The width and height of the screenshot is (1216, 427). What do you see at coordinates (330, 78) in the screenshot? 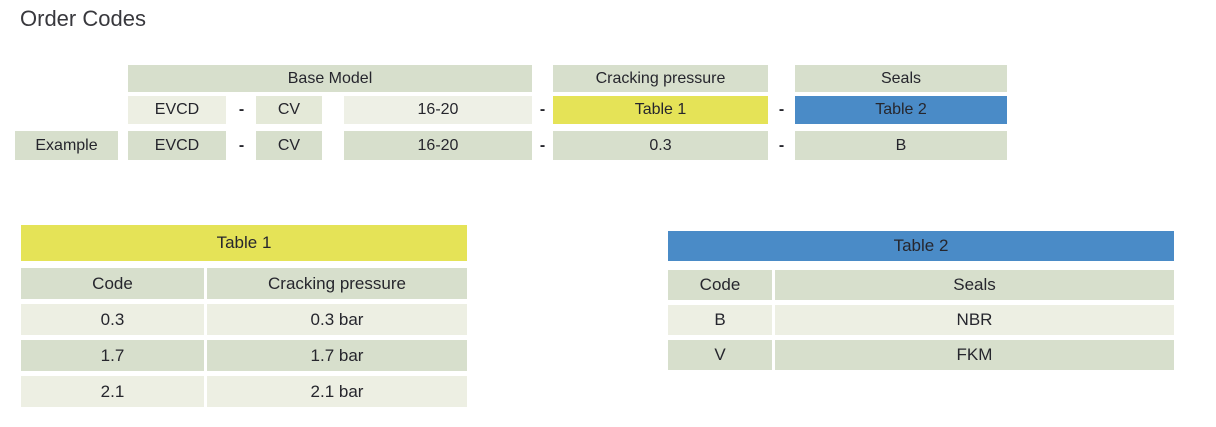
I see `base-model-header: Base Model` at bounding box center [330, 78].